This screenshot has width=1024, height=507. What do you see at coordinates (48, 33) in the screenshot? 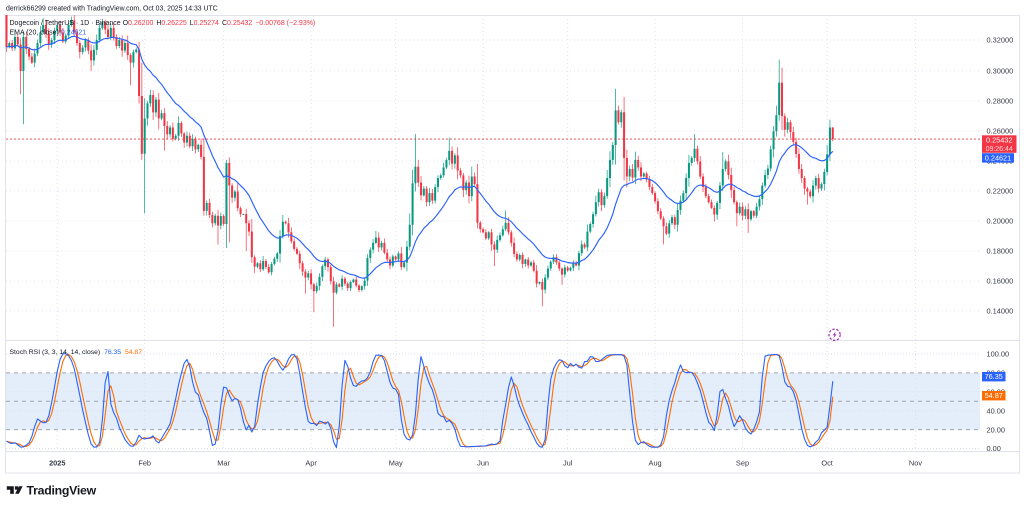
I see `svg-text: EMA (20, close) 0.24621` at bounding box center [48, 33].